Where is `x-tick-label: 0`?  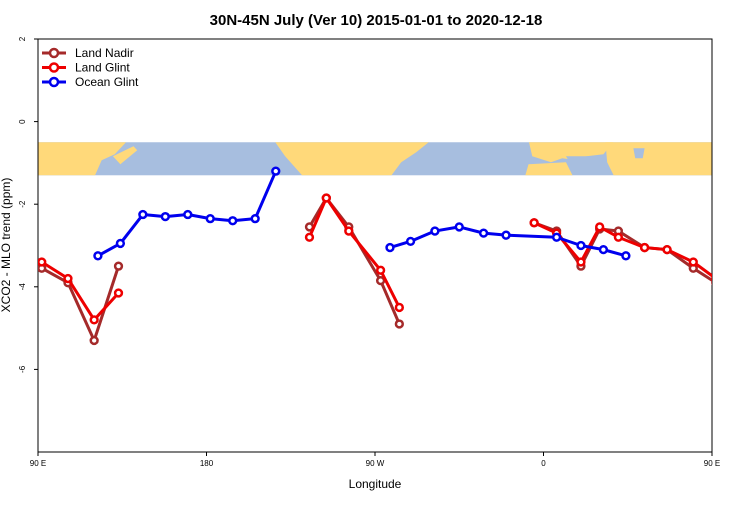 x-tick-label: 0 is located at coordinates (543, 463).